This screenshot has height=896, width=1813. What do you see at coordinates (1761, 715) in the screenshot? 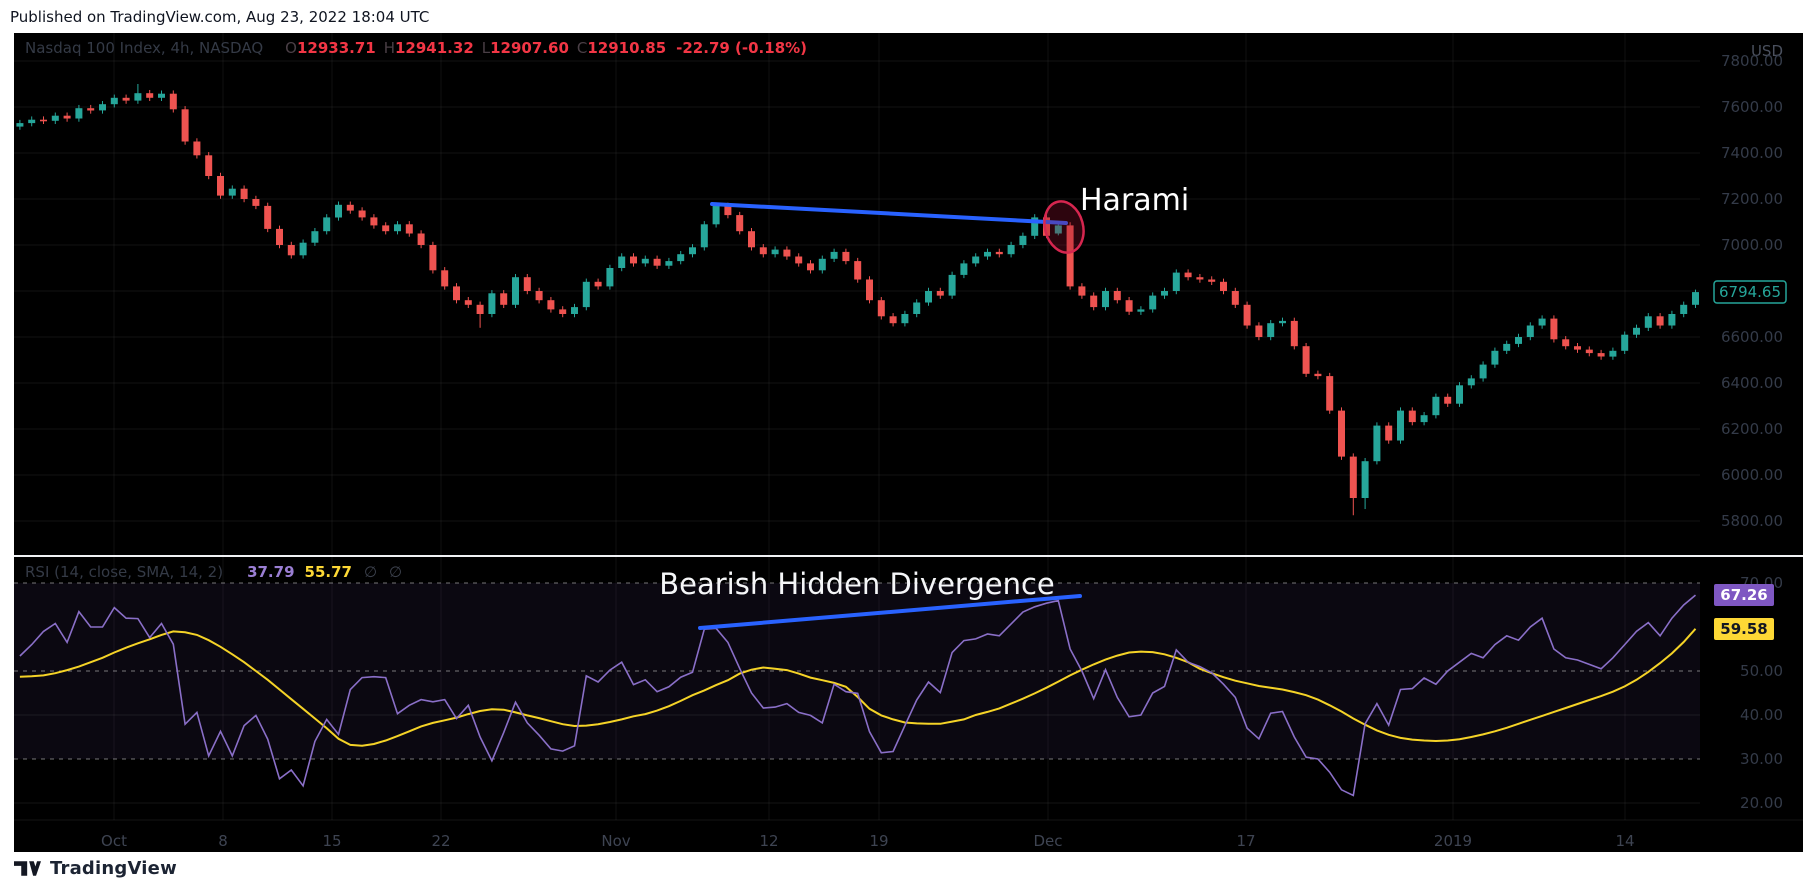
I see `svg-text: 40.00` at bounding box center [1761, 715].